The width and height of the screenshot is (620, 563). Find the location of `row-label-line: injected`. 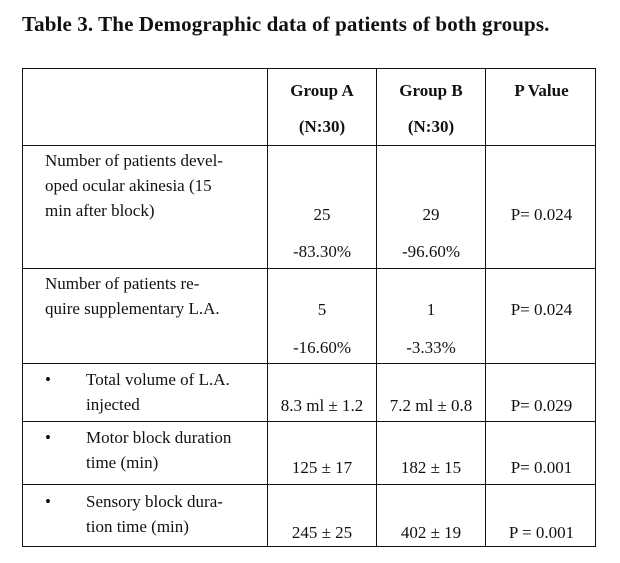

row-label-line: injected is located at coordinates (113, 404).